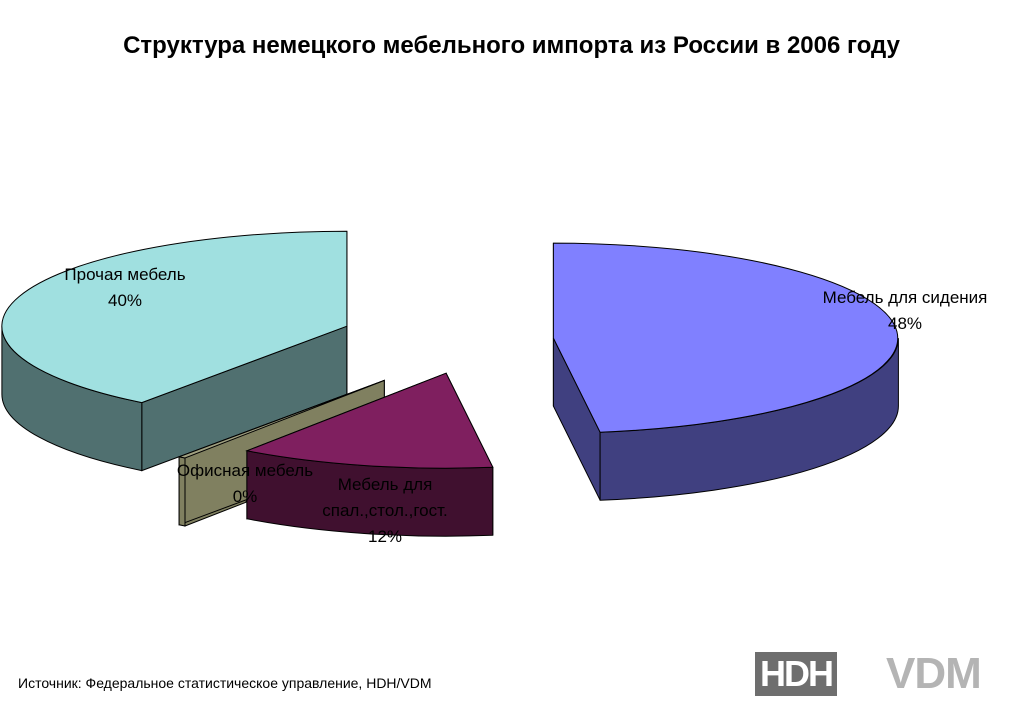 The width and height of the screenshot is (1023, 708). I want to click on slice-label-office-name: Офисная мебель, so click(245, 470).